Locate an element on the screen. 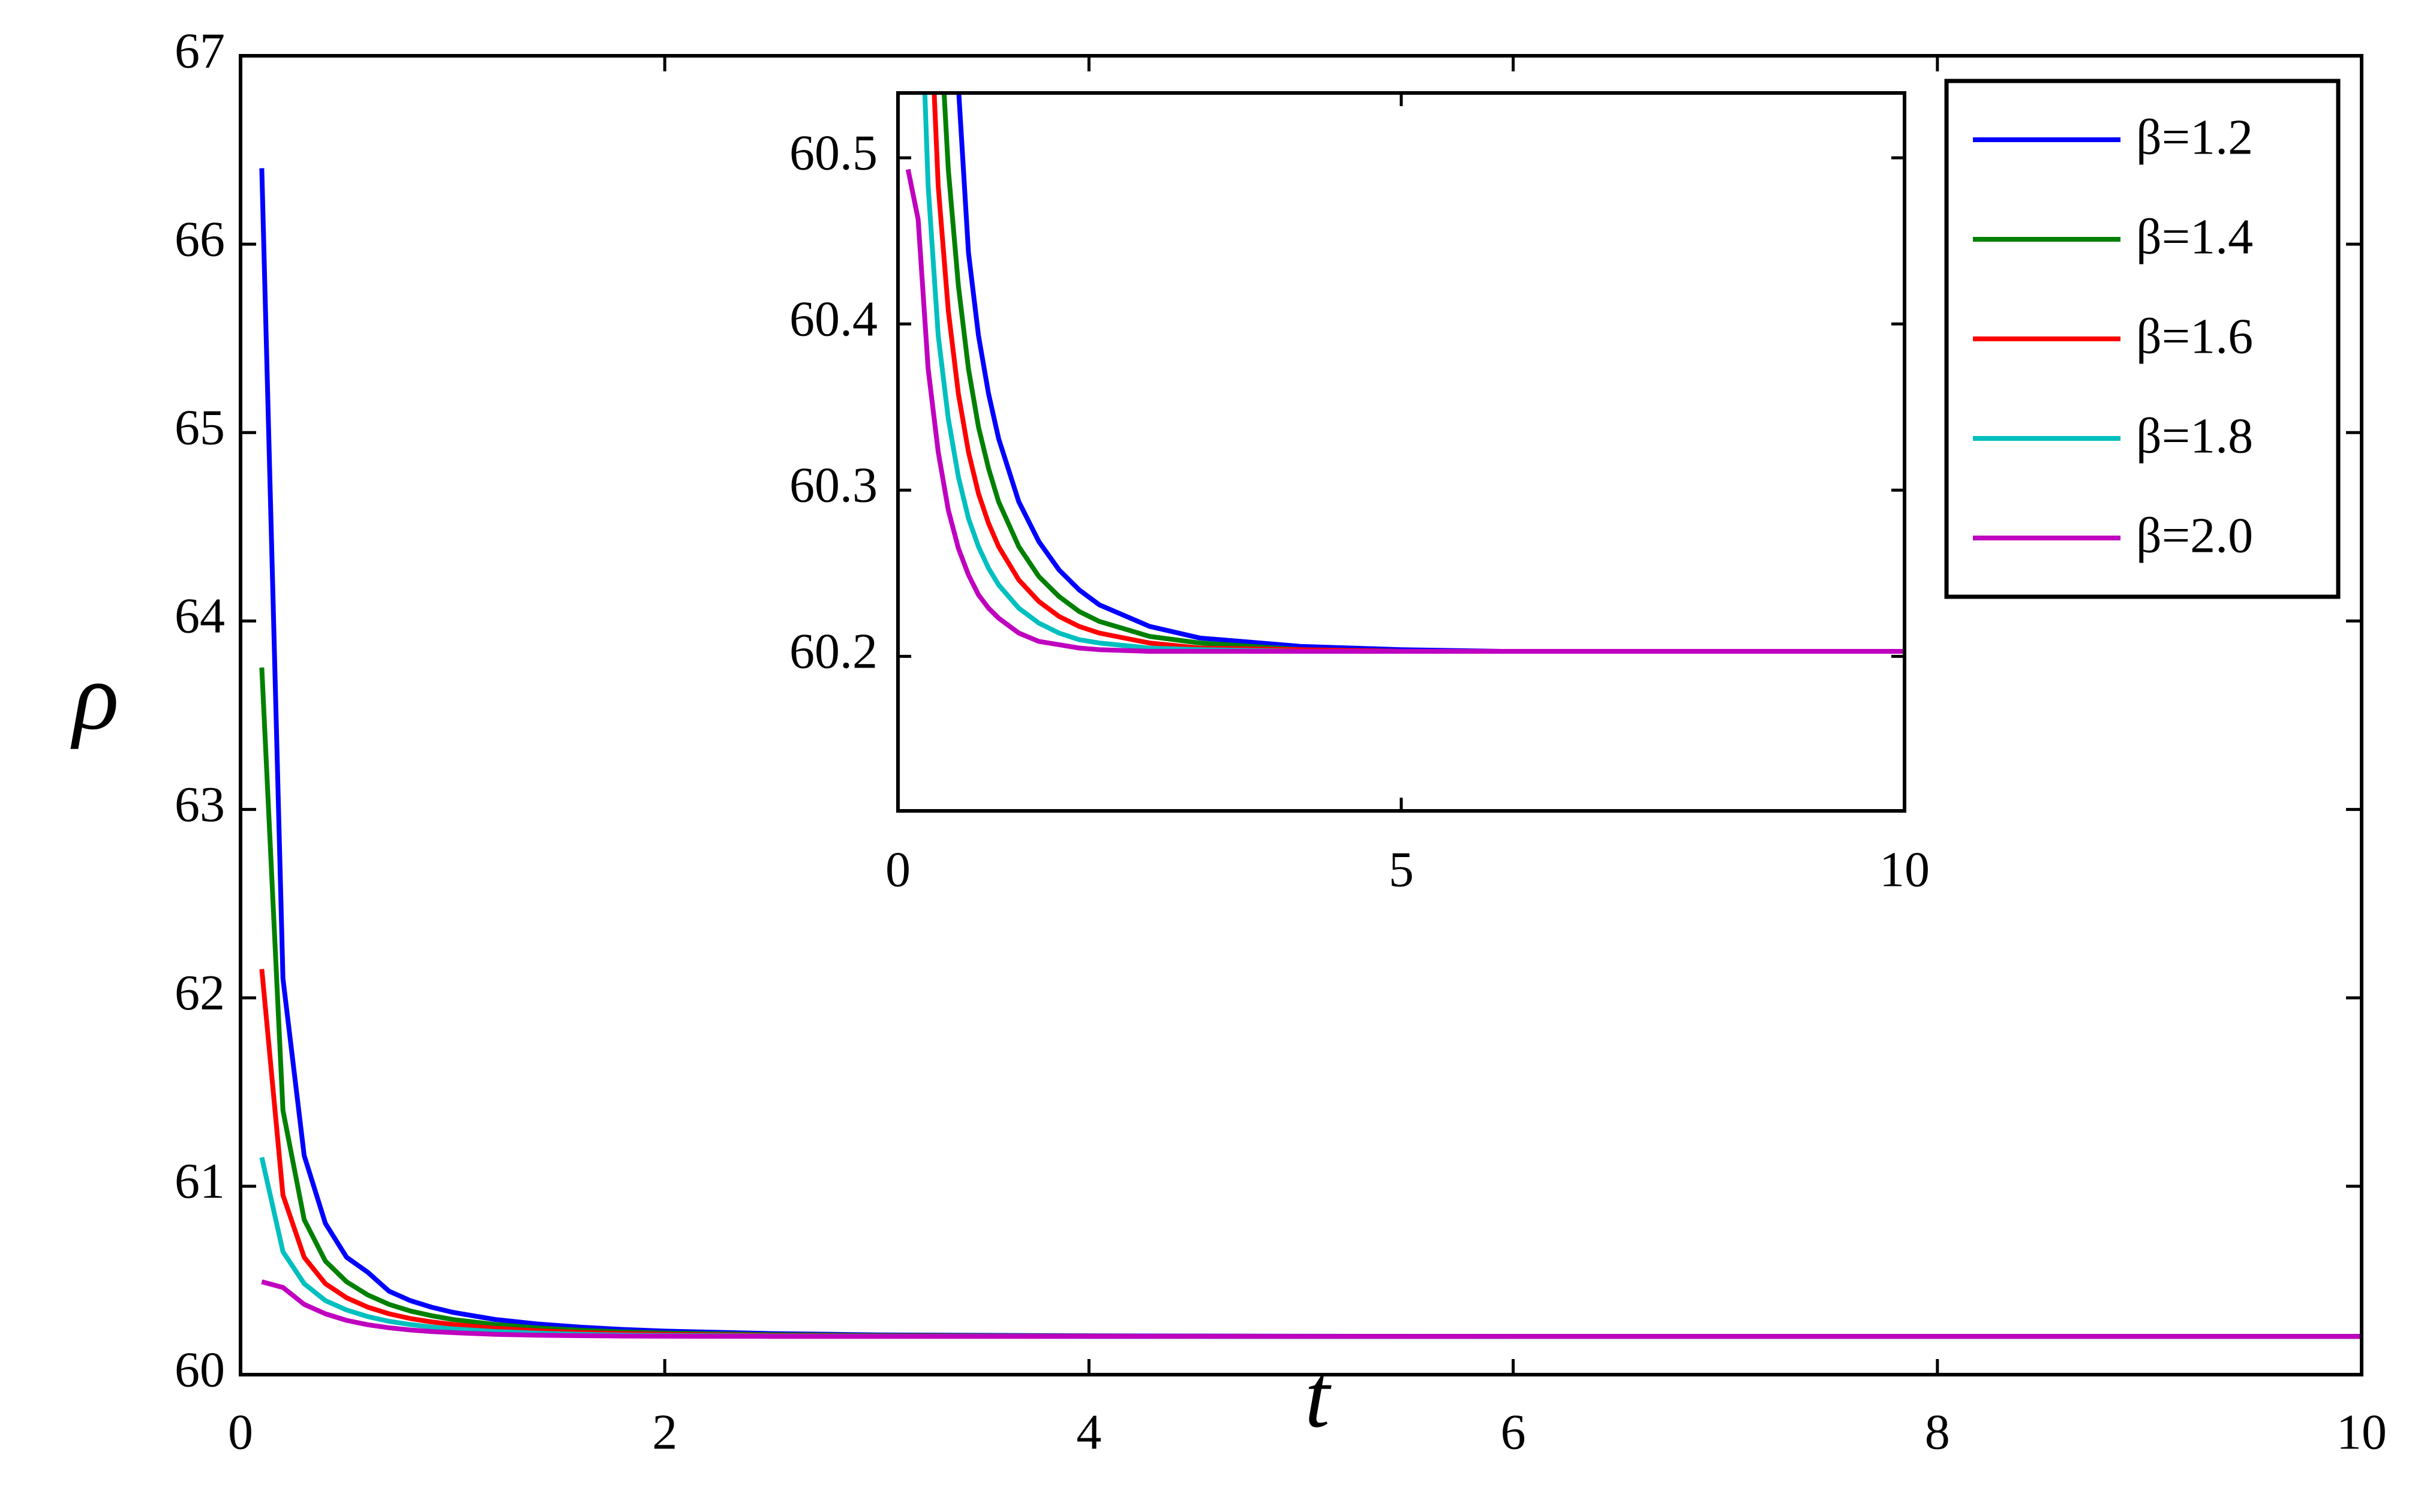 The width and height of the screenshot is (2424, 1512). x-tick-label: 6 is located at coordinates (1514, 1432).